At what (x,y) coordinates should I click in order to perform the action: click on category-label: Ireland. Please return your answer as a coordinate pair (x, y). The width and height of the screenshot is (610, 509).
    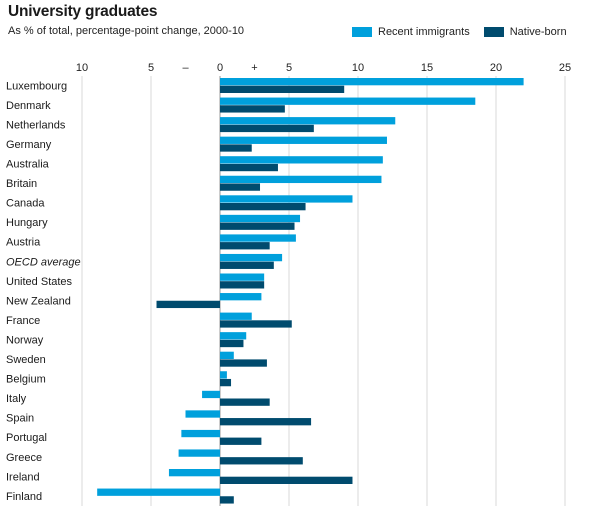
    Looking at the image, I should click on (23, 477).